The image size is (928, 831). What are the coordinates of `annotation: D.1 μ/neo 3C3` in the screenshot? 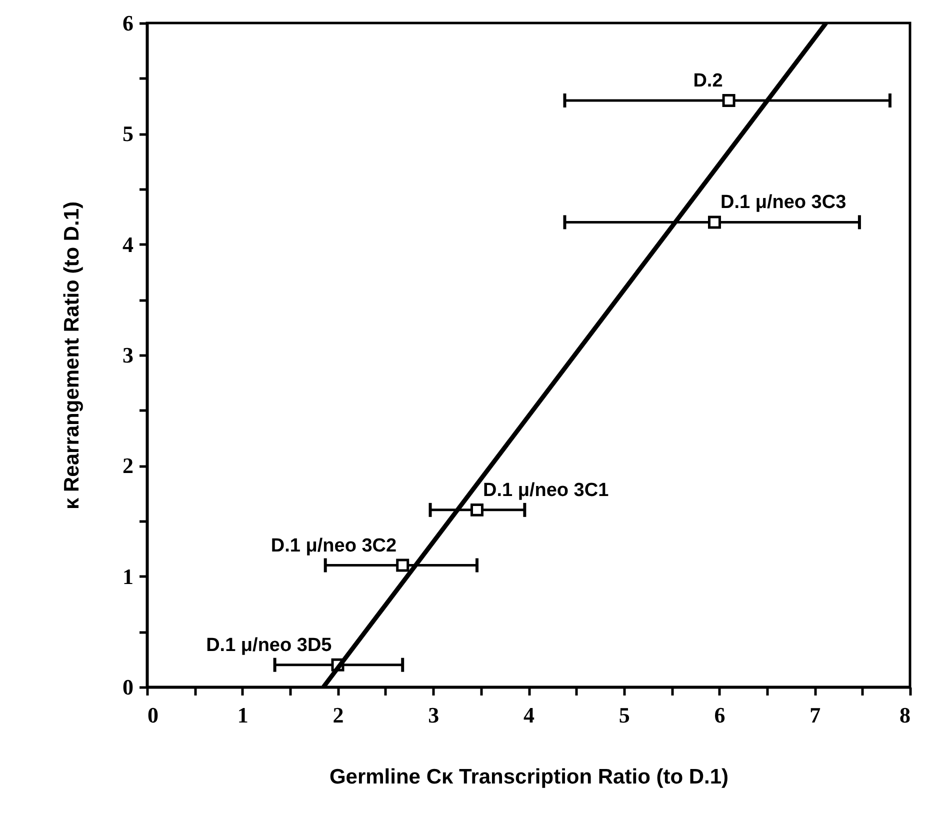 It's located at (783, 203).